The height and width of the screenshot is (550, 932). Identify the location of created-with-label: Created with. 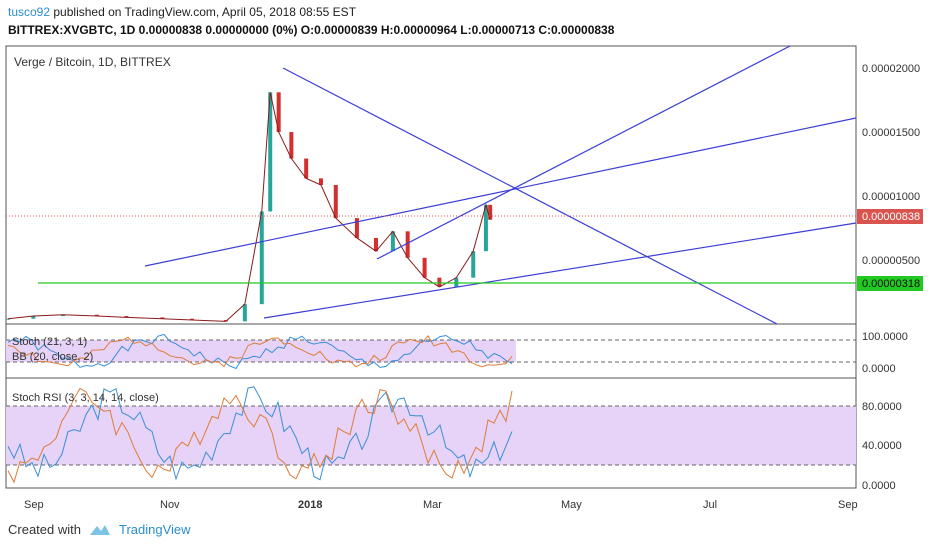
(44, 529).